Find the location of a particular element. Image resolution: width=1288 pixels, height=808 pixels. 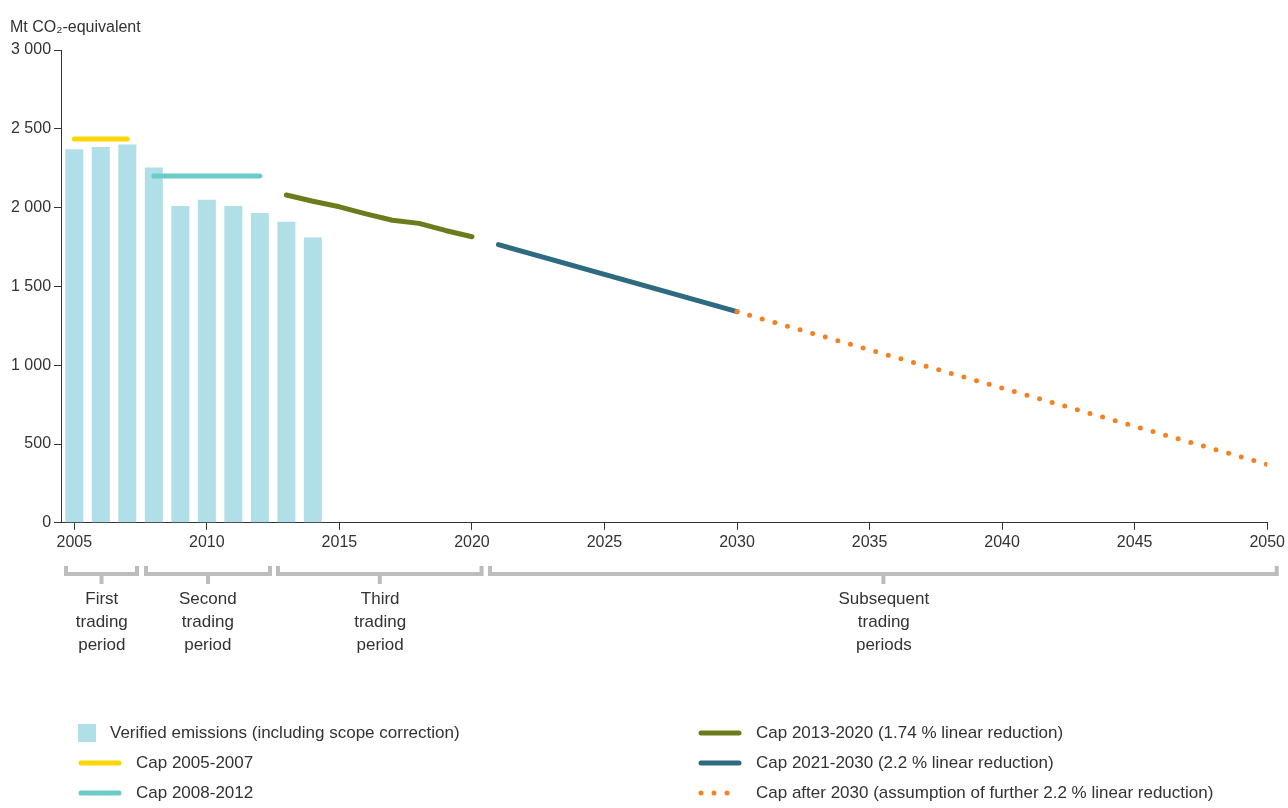

legend-label: Verified emissions (including scope correction) is located at coordinates (285, 733).